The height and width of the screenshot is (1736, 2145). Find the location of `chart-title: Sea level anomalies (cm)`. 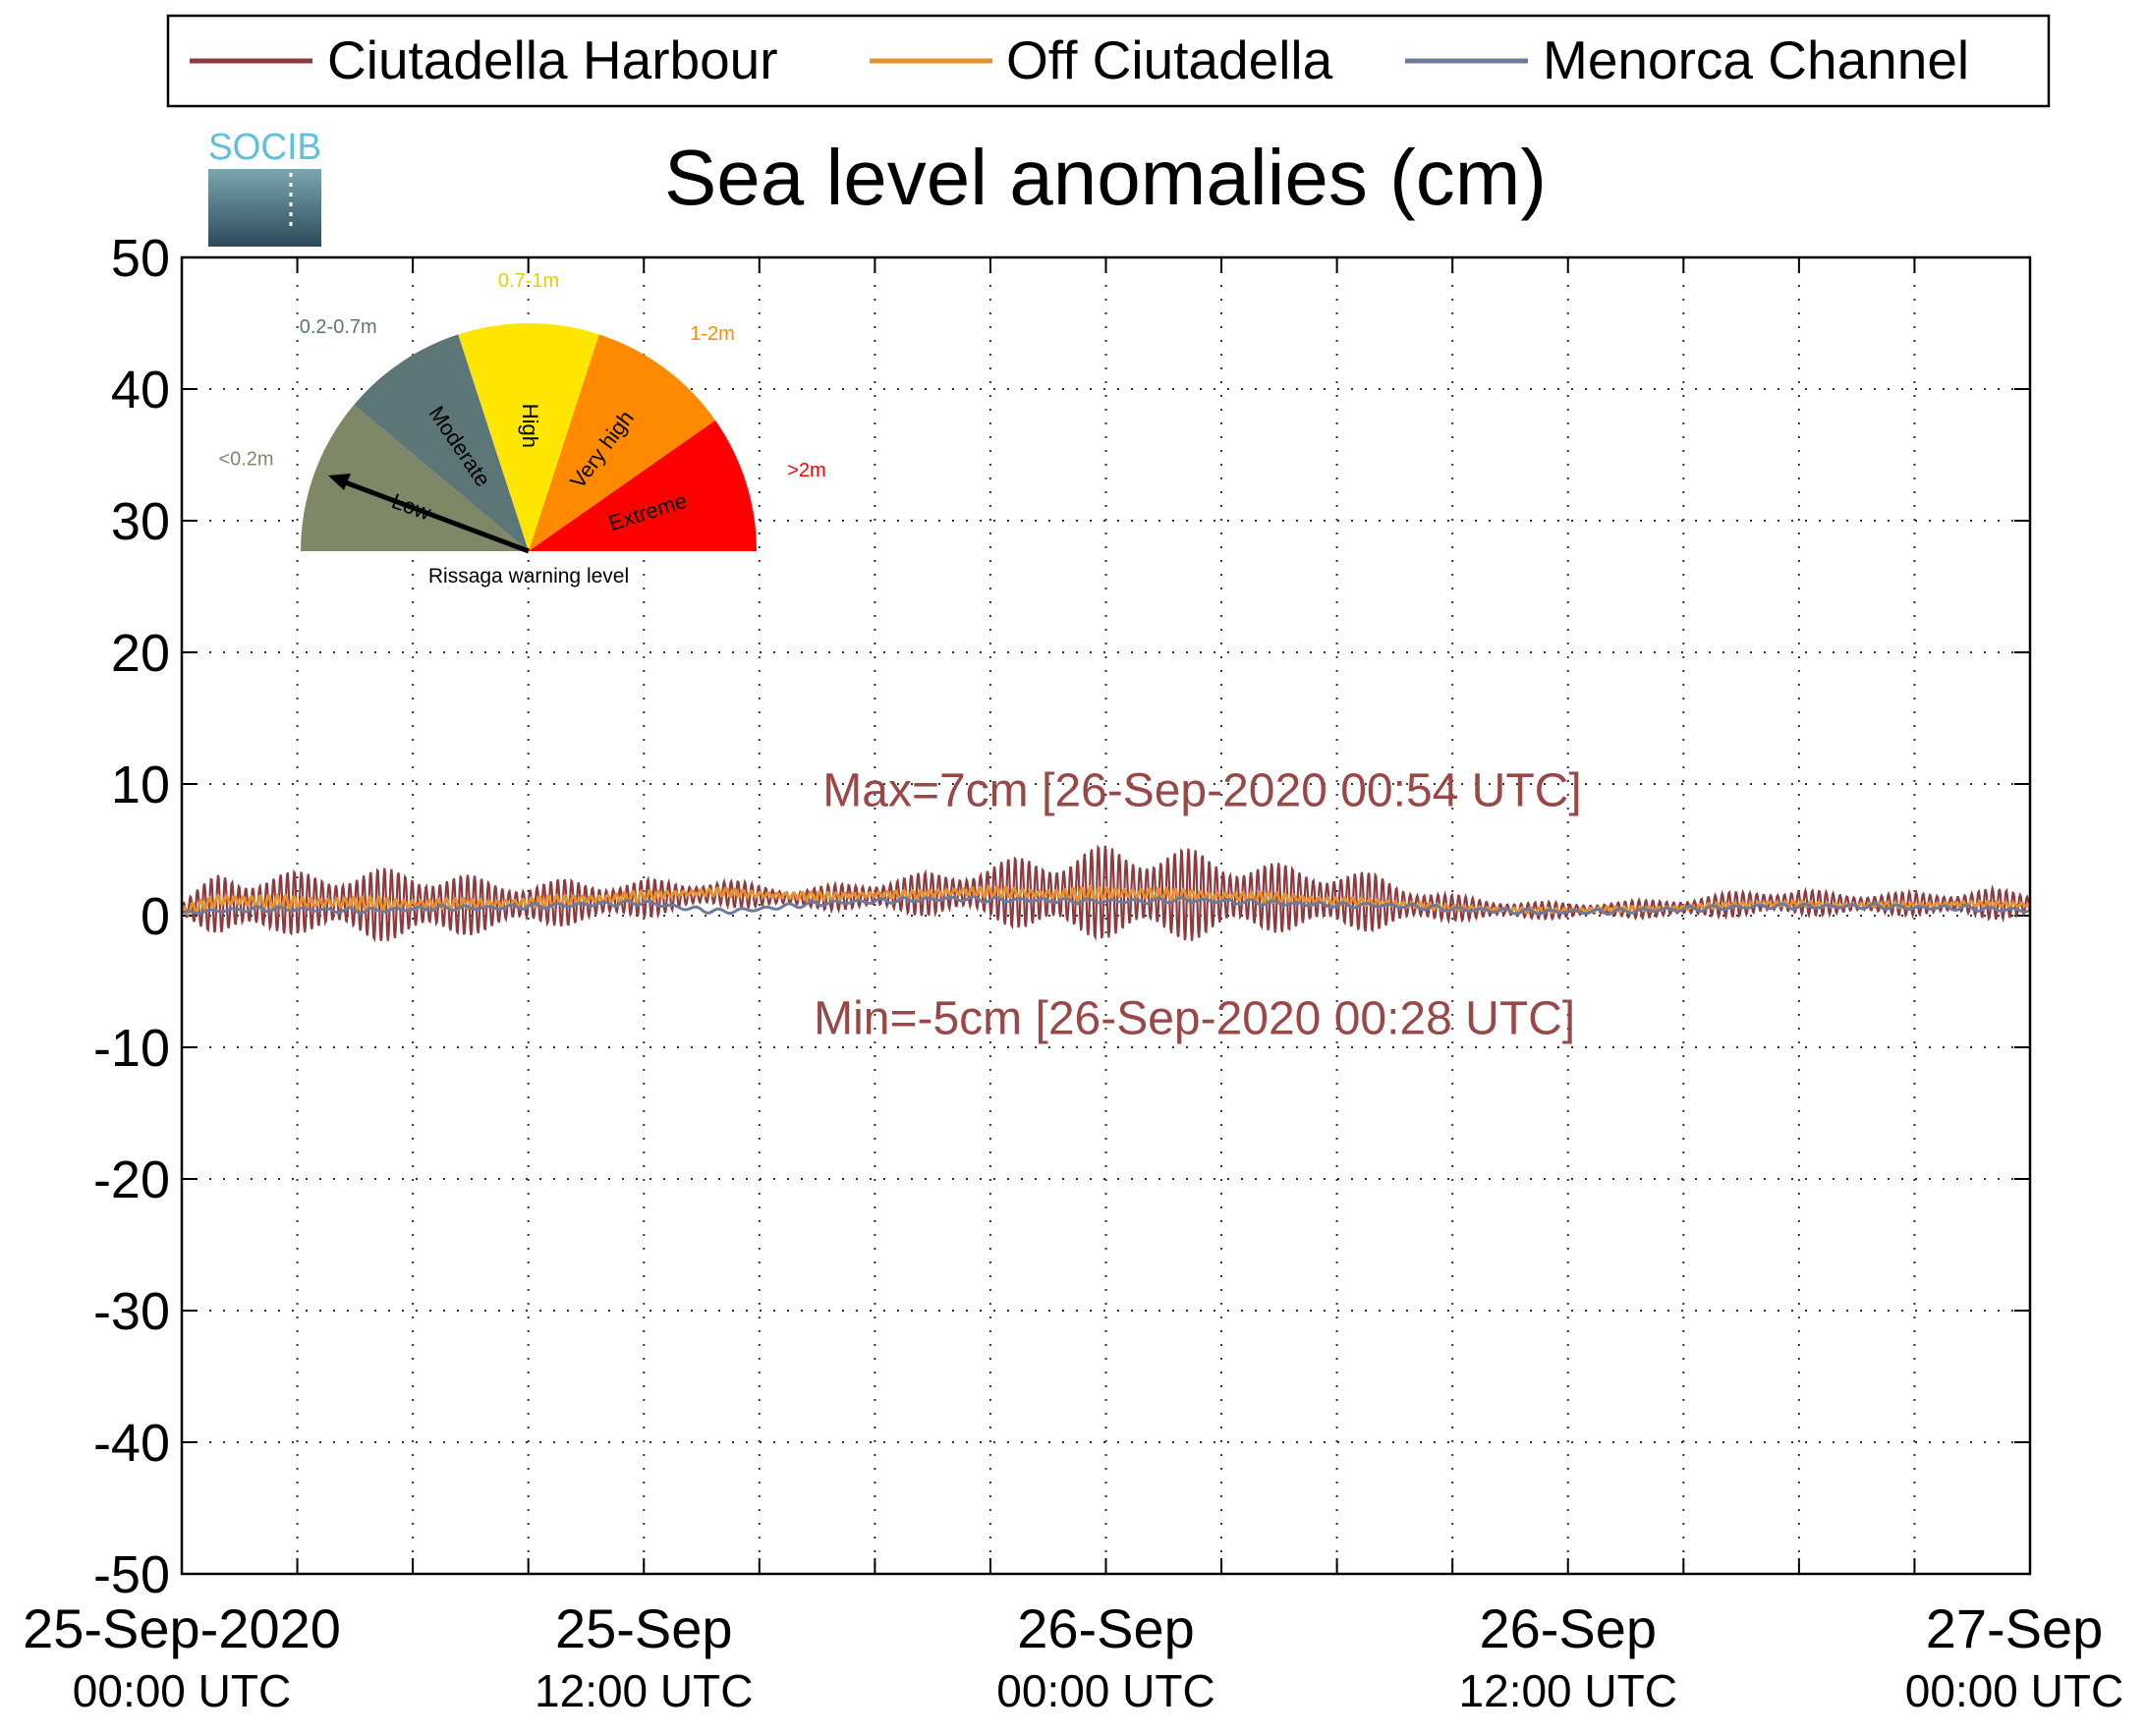

chart-title: Sea level anomalies (cm) is located at coordinates (1105, 177).